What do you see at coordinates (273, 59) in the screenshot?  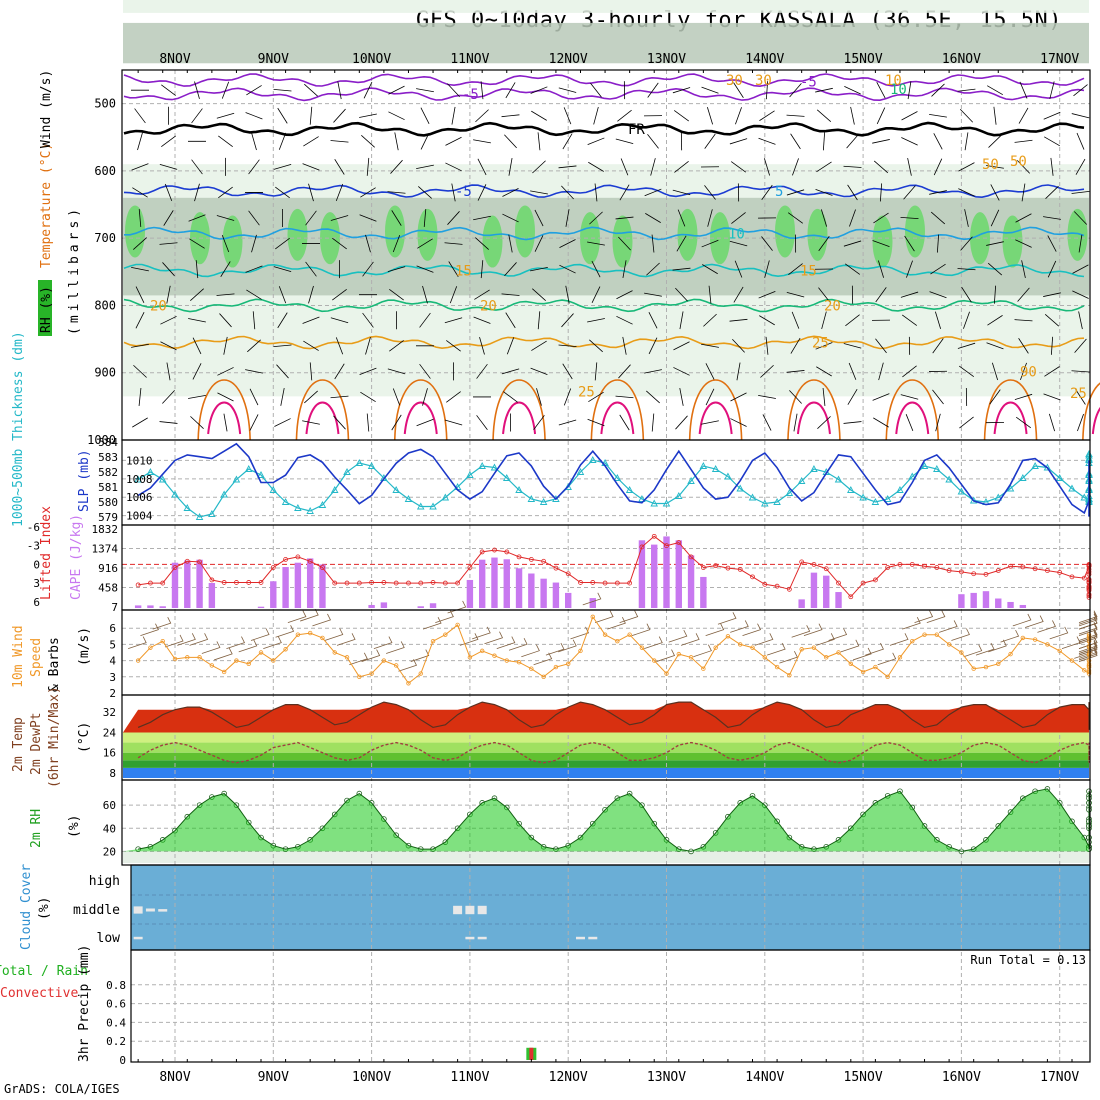 I see `top-date-label: 9NOV` at bounding box center [273, 59].